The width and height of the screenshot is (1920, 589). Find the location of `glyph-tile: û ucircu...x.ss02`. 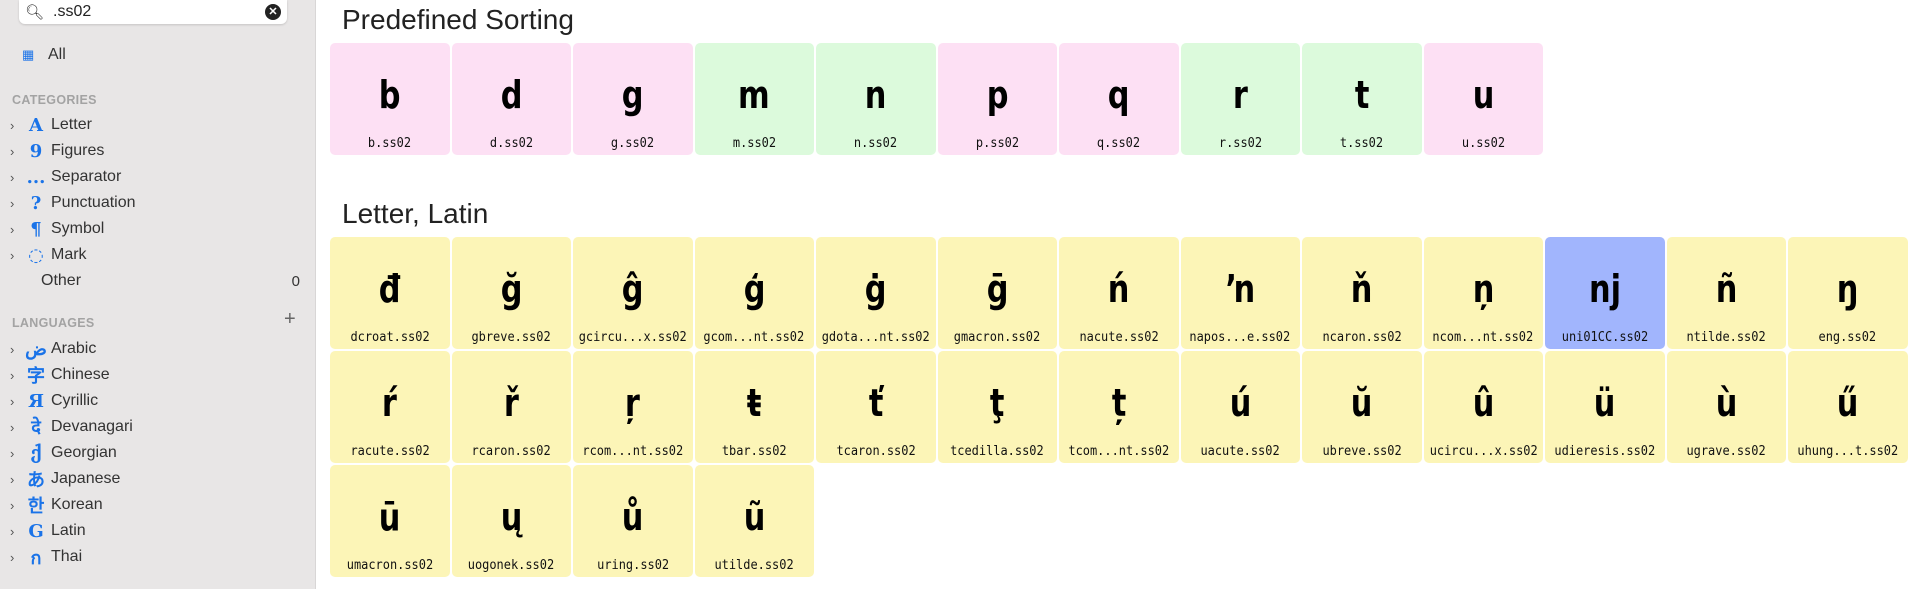

glyph-tile: û ucircu...x.ss02 is located at coordinates (1483, 407).